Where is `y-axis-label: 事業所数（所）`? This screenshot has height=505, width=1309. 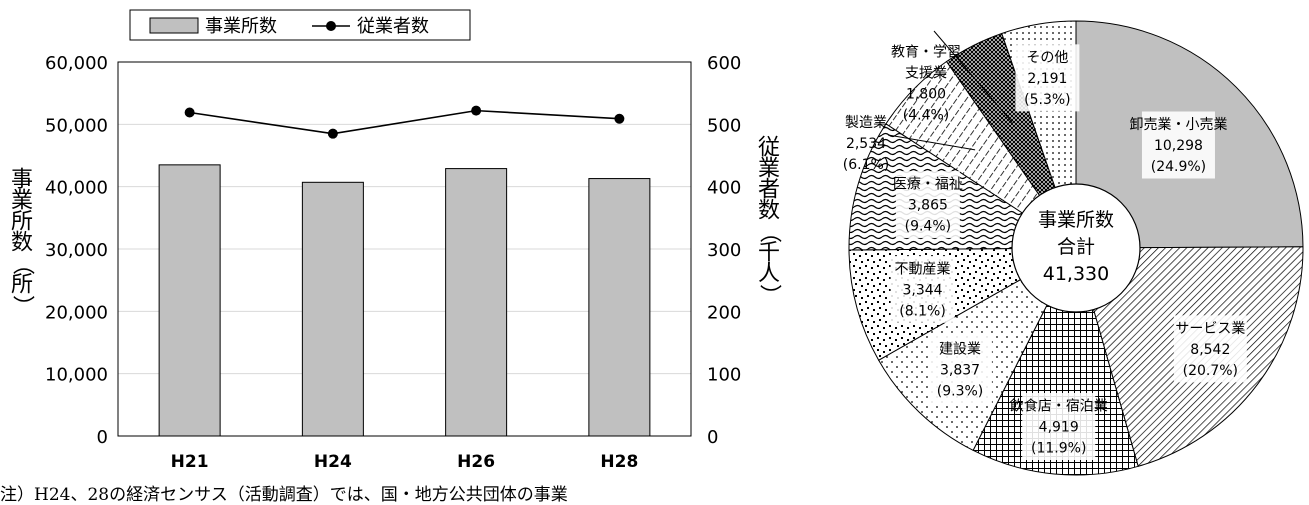
y-axis-label: 事業所数（所） is located at coordinates (22, 243).